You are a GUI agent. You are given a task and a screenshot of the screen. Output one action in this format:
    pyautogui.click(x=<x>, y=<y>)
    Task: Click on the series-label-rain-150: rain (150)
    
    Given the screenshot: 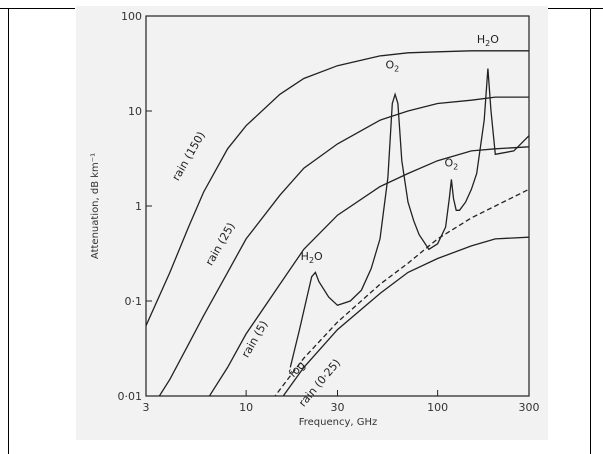 What is the action you would take?
    pyautogui.click(x=188, y=156)
    